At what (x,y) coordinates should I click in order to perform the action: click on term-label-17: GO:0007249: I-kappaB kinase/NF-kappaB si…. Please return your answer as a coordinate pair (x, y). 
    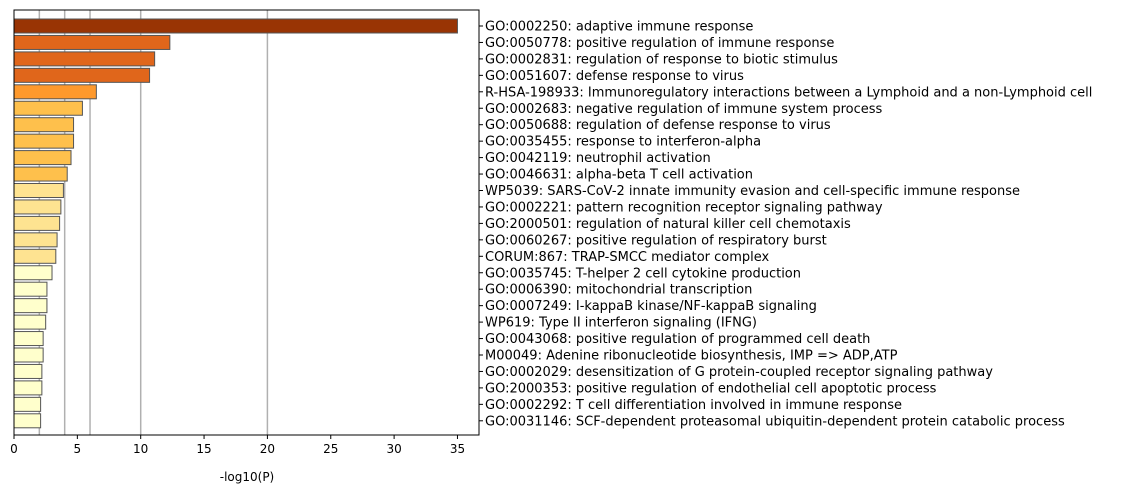
    Looking at the image, I should click on (651, 306).